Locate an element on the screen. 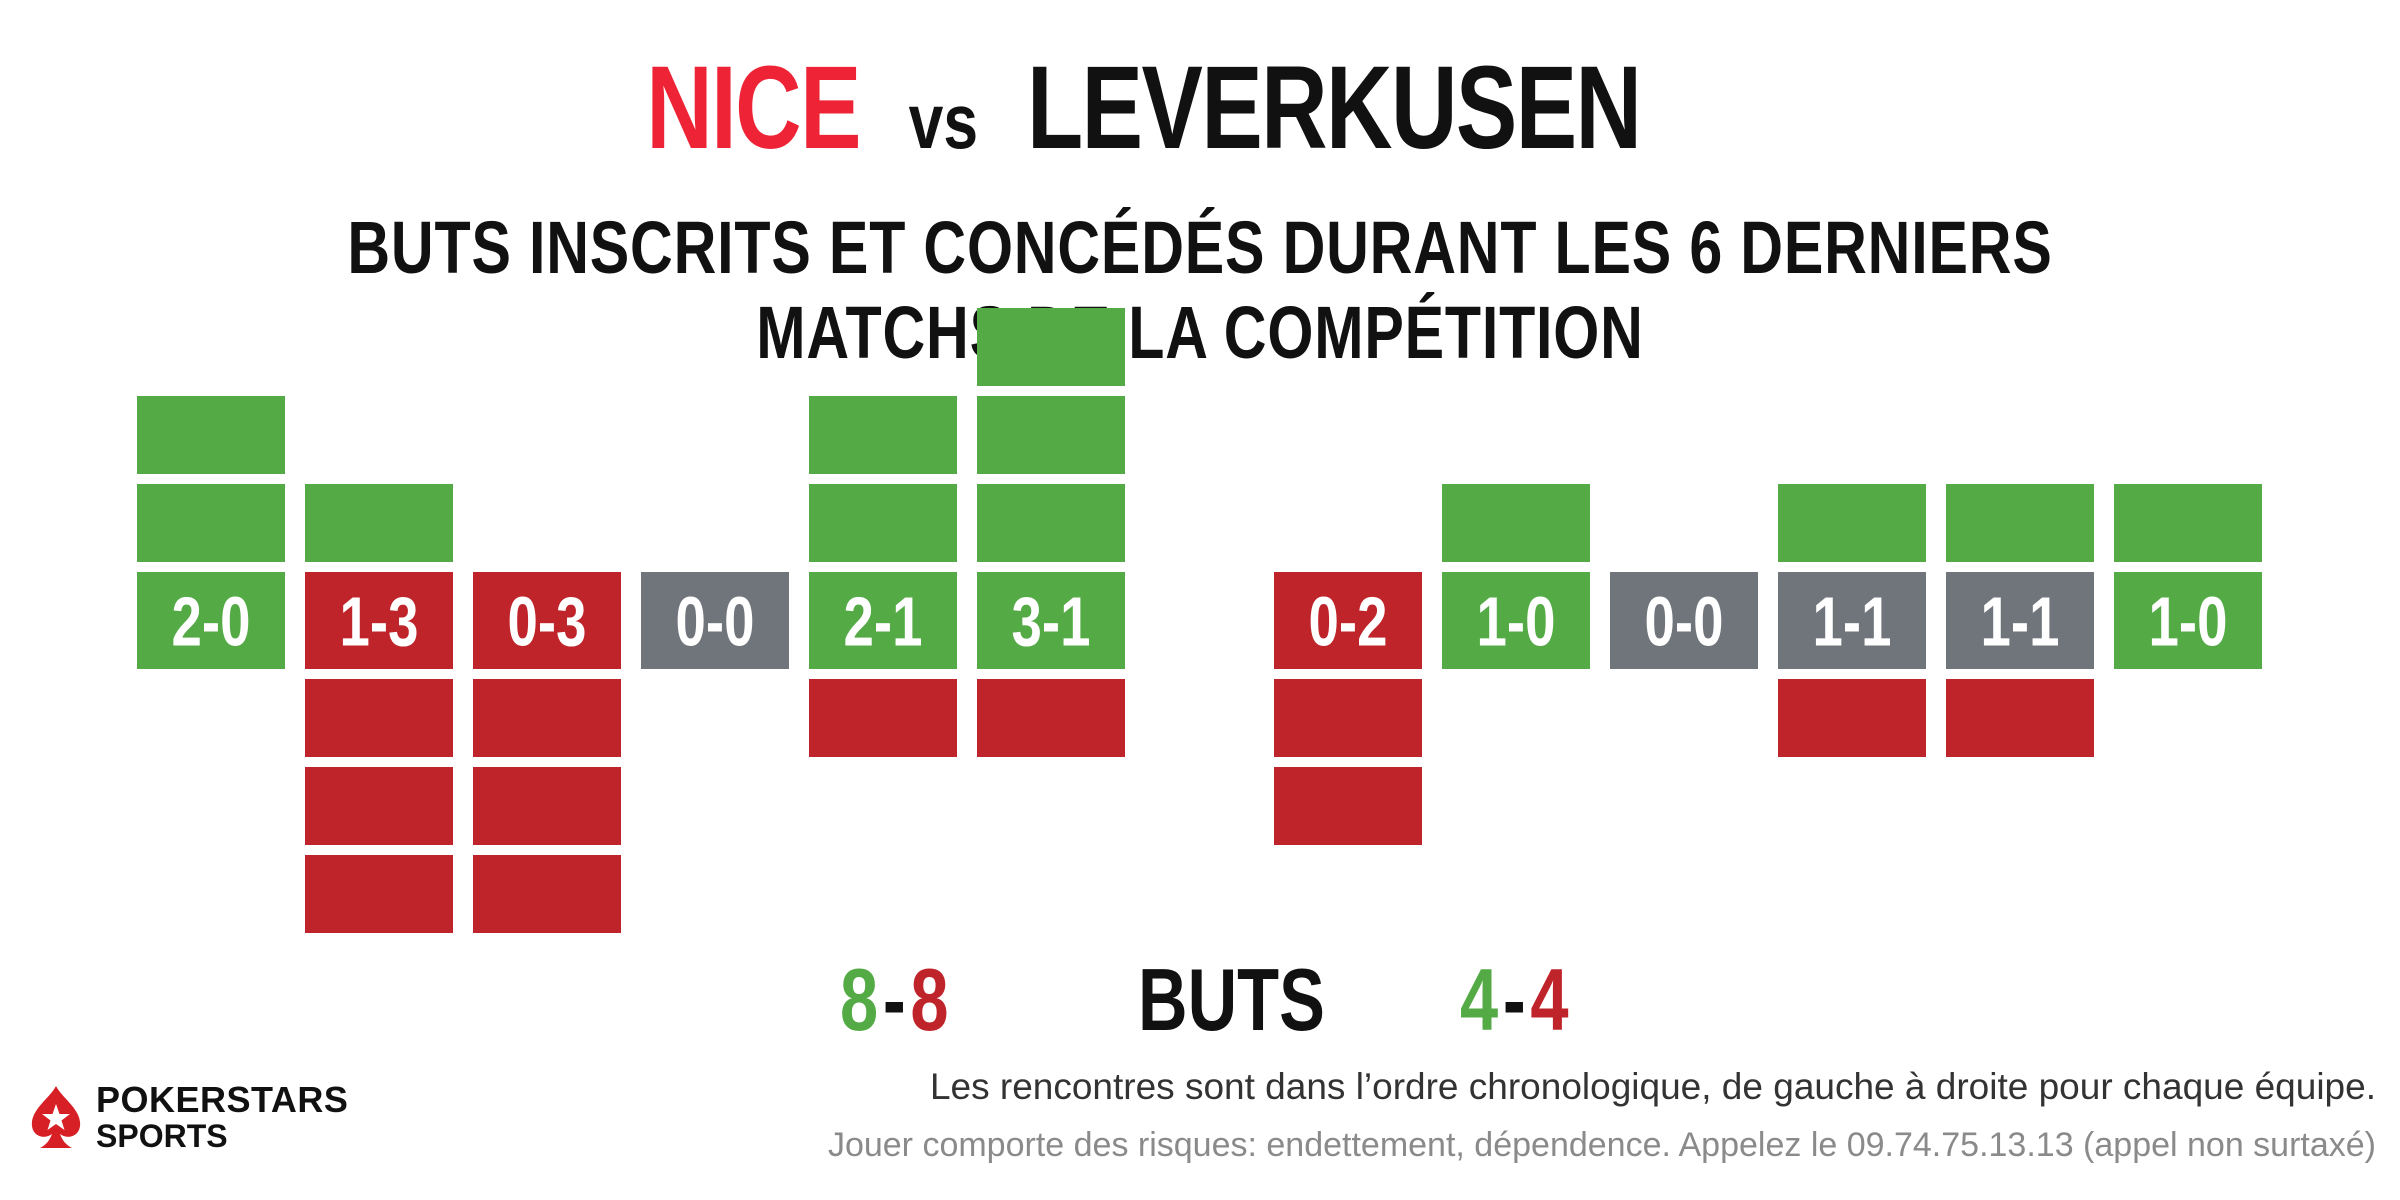 The width and height of the screenshot is (2400, 1200). score-label: 2-1 is located at coordinates (883, 622).